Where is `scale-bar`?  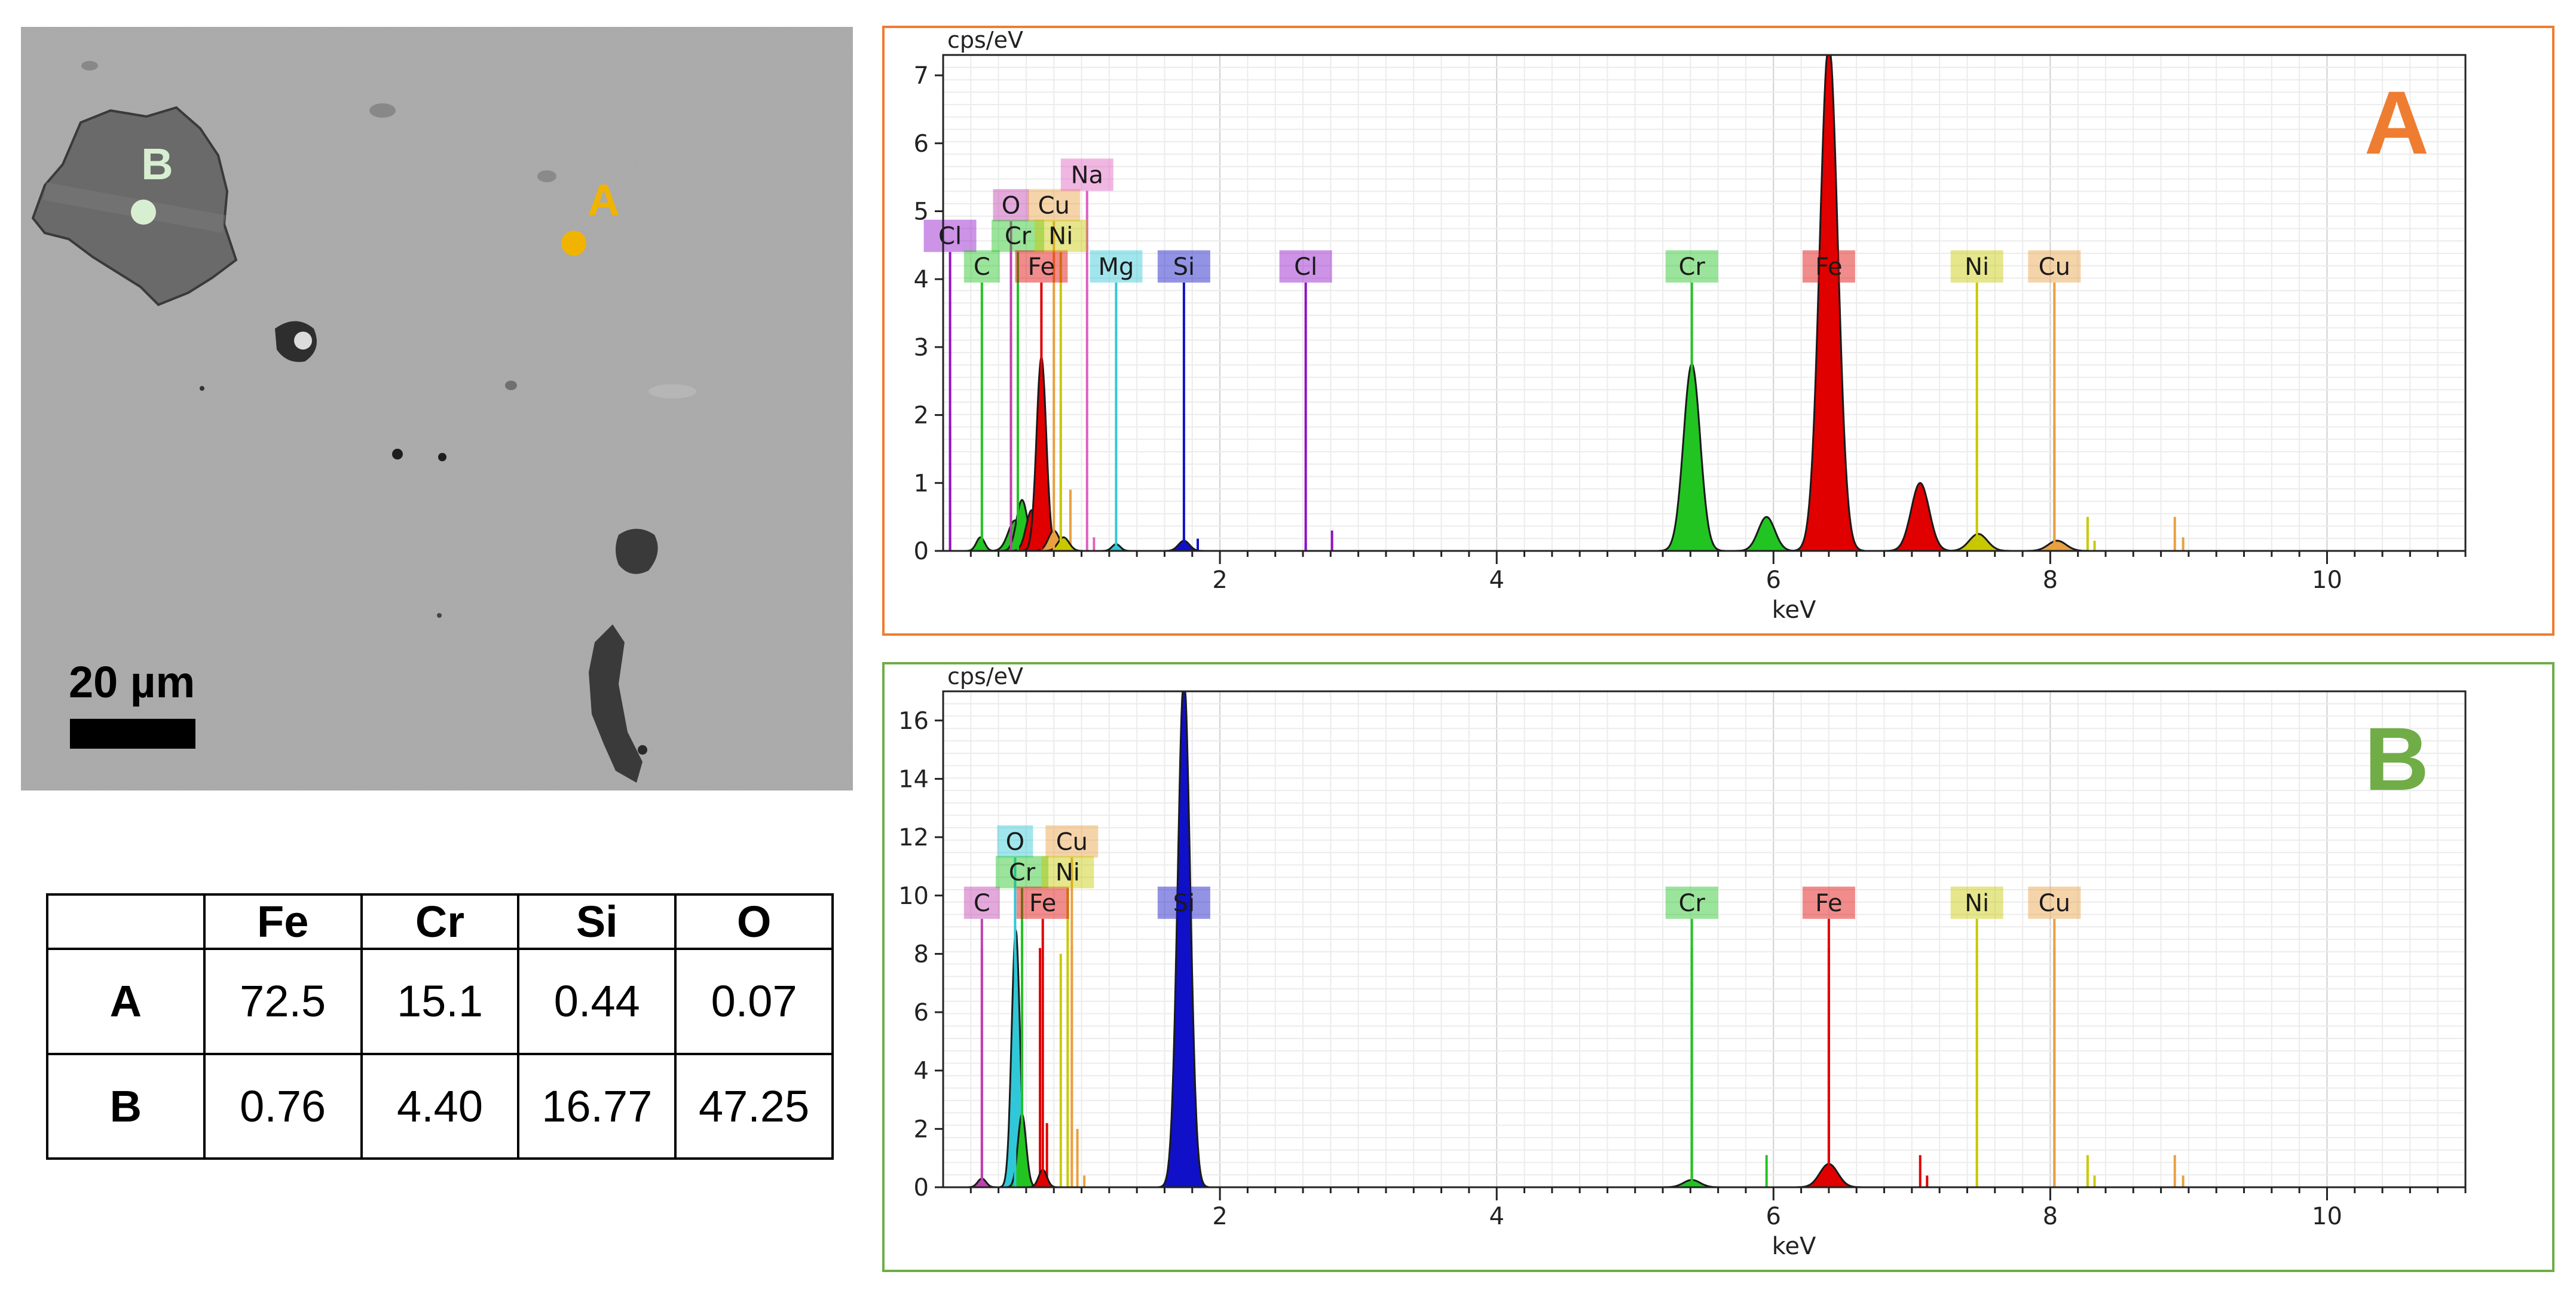 scale-bar is located at coordinates (132, 734).